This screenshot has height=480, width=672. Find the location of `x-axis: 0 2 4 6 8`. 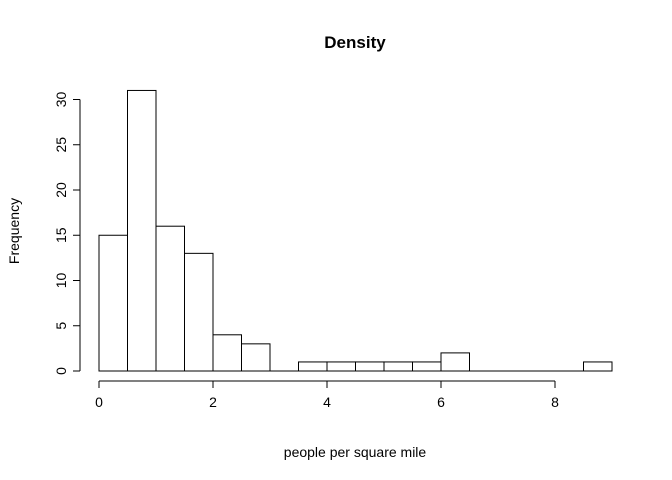

x-axis: 0 2 4 6 8 is located at coordinates (327, 395).